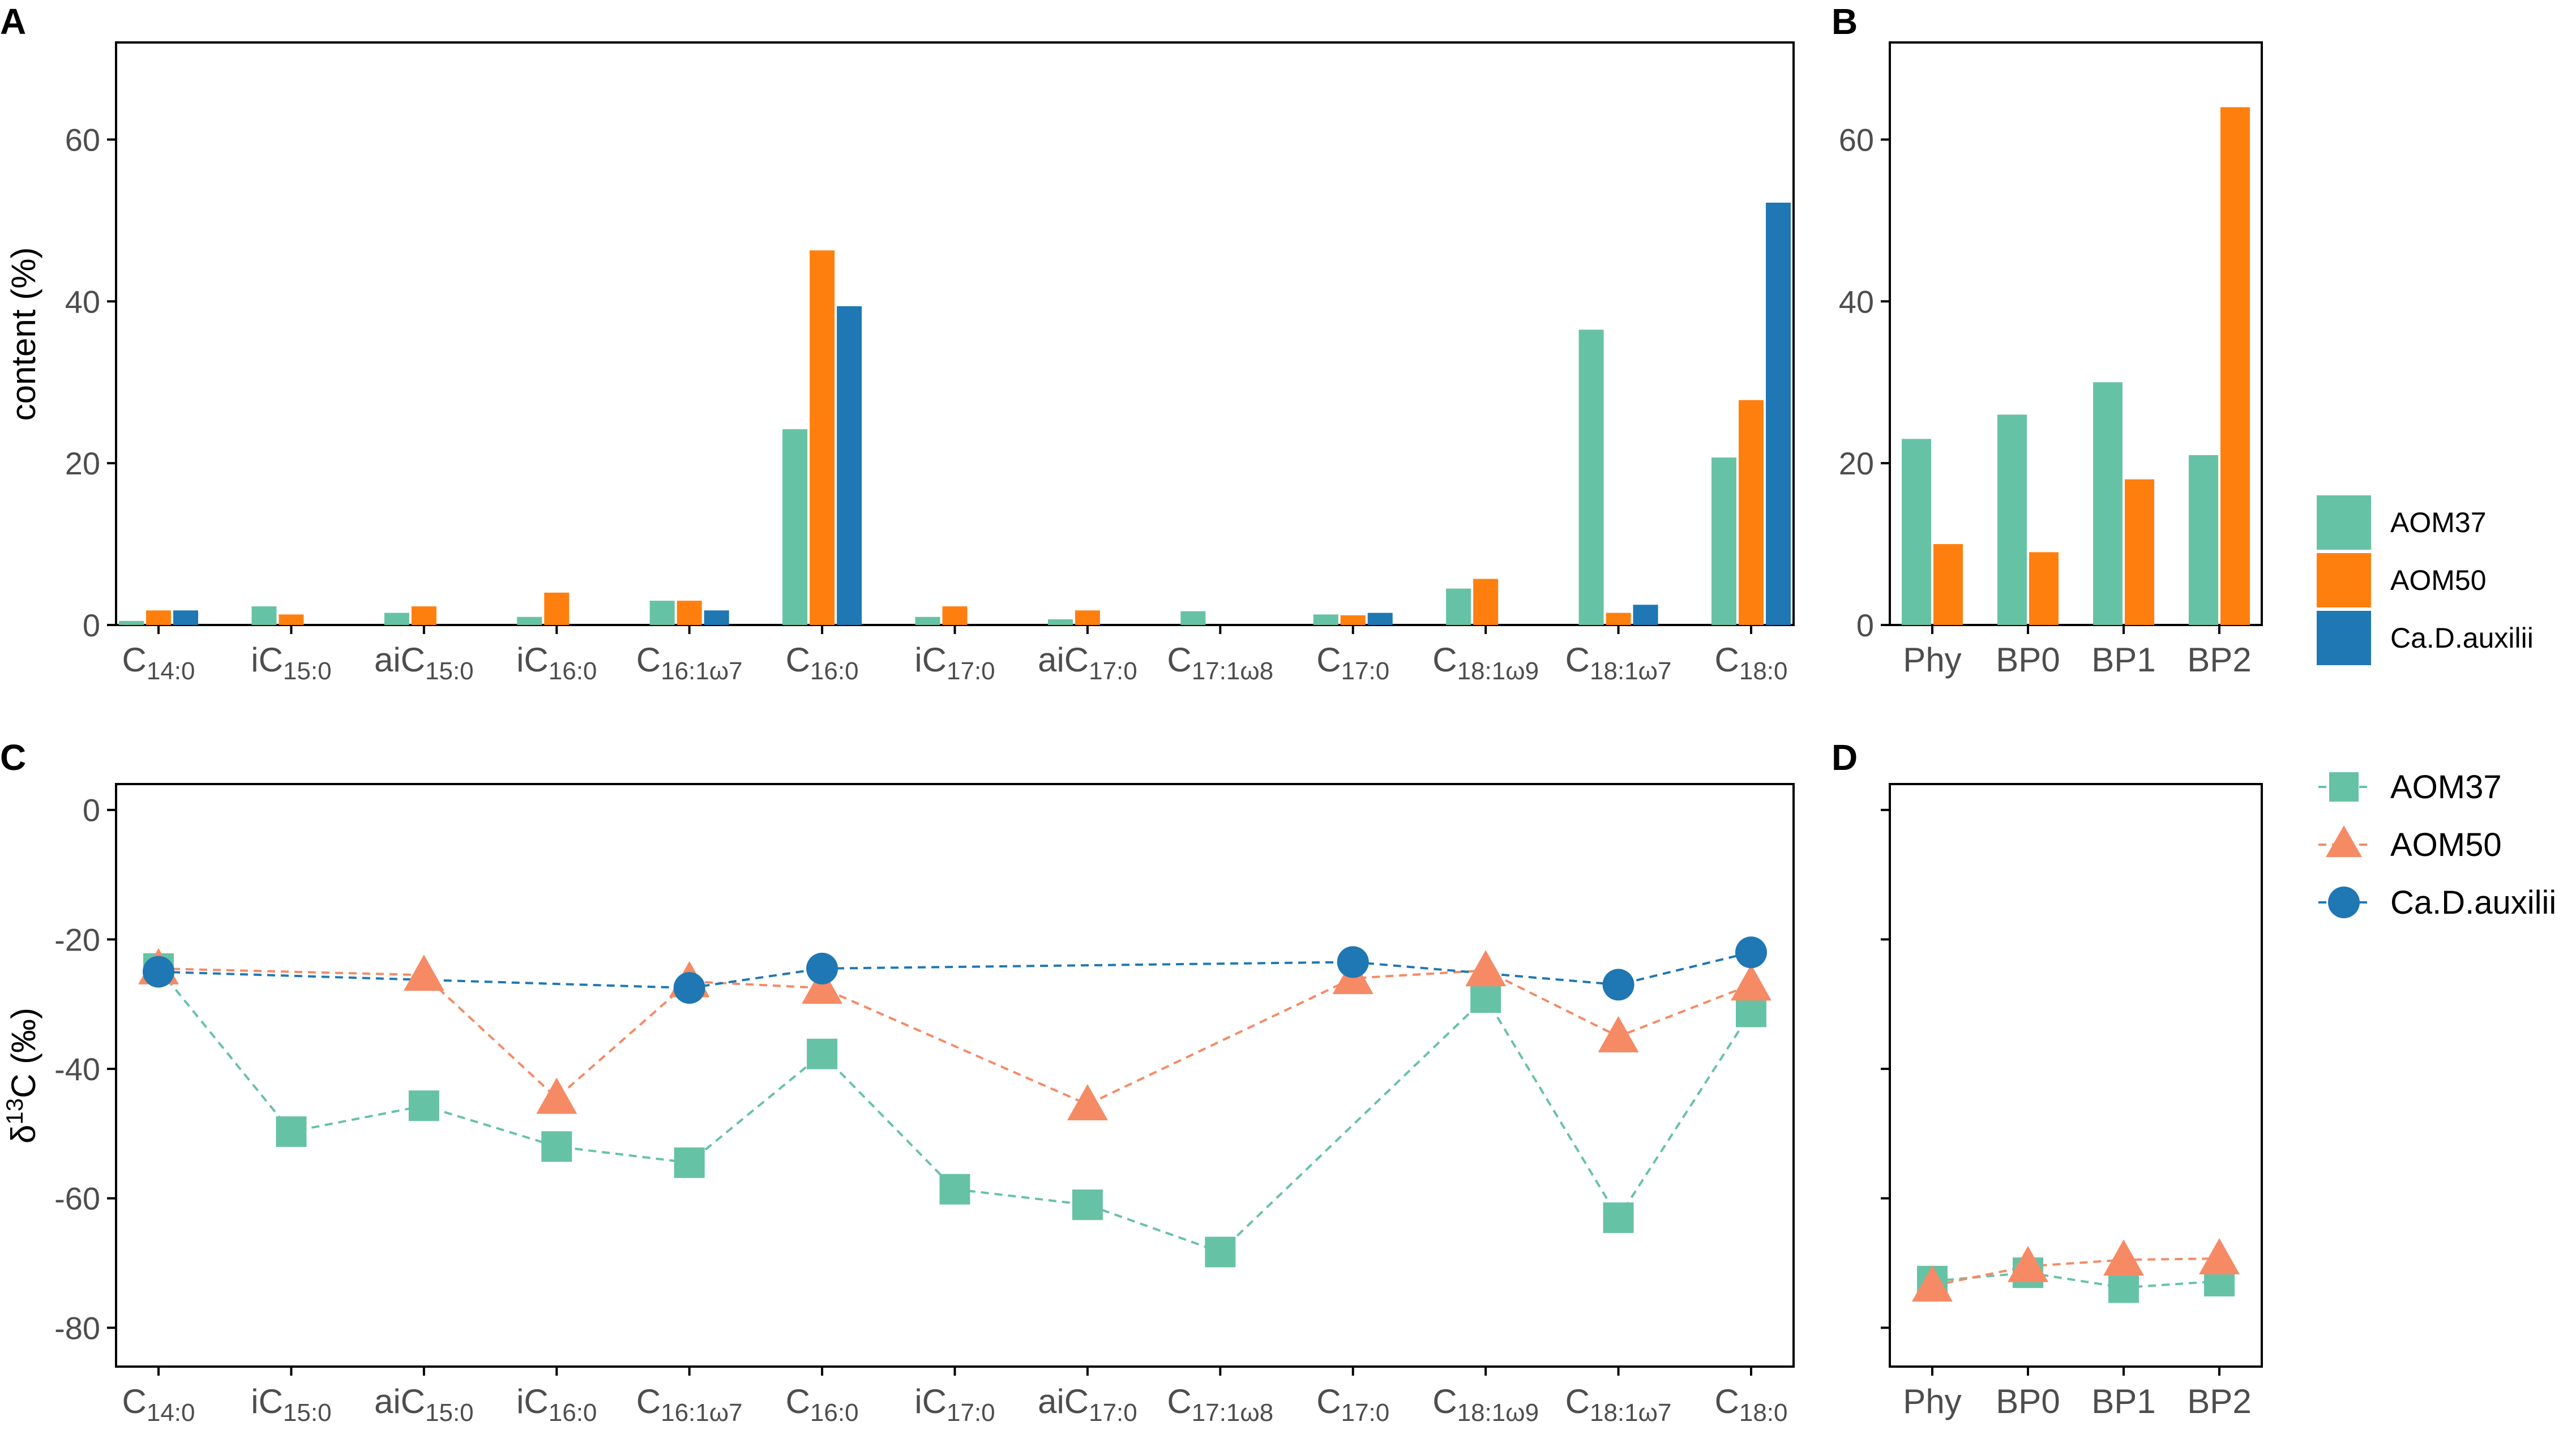 This screenshot has width=2576, height=1430. What do you see at coordinates (424, 1405) in the screenshot?
I see `panel-c-xtick-label-aic15-0: aiC15:0` at bounding box center [424, 1405].